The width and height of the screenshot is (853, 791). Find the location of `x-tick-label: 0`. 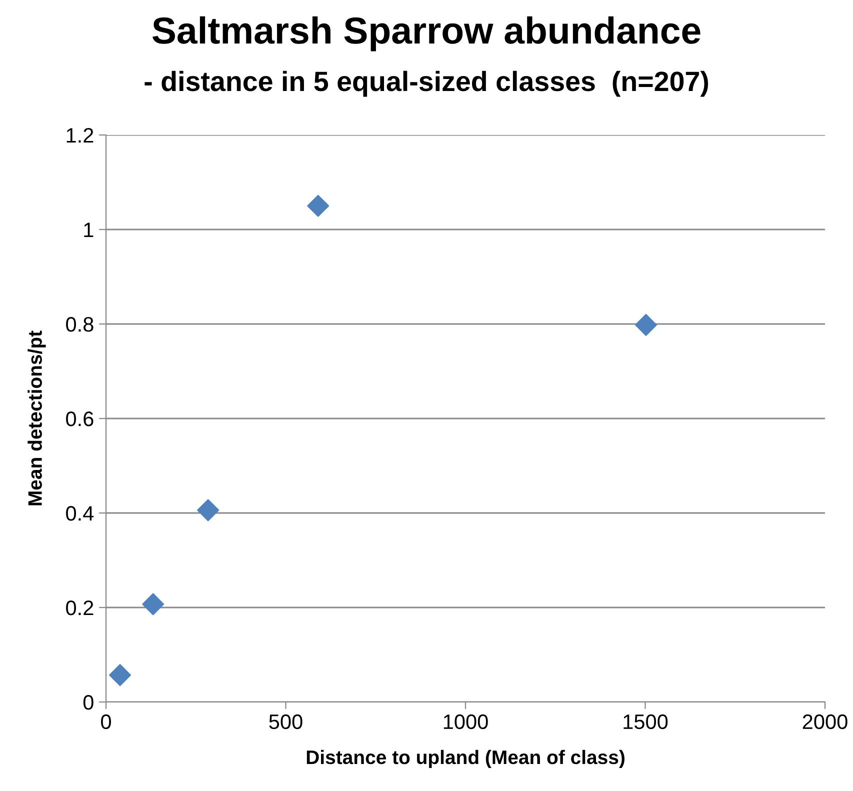

x-tick-label: 0 is located at coordinates (106, 722).